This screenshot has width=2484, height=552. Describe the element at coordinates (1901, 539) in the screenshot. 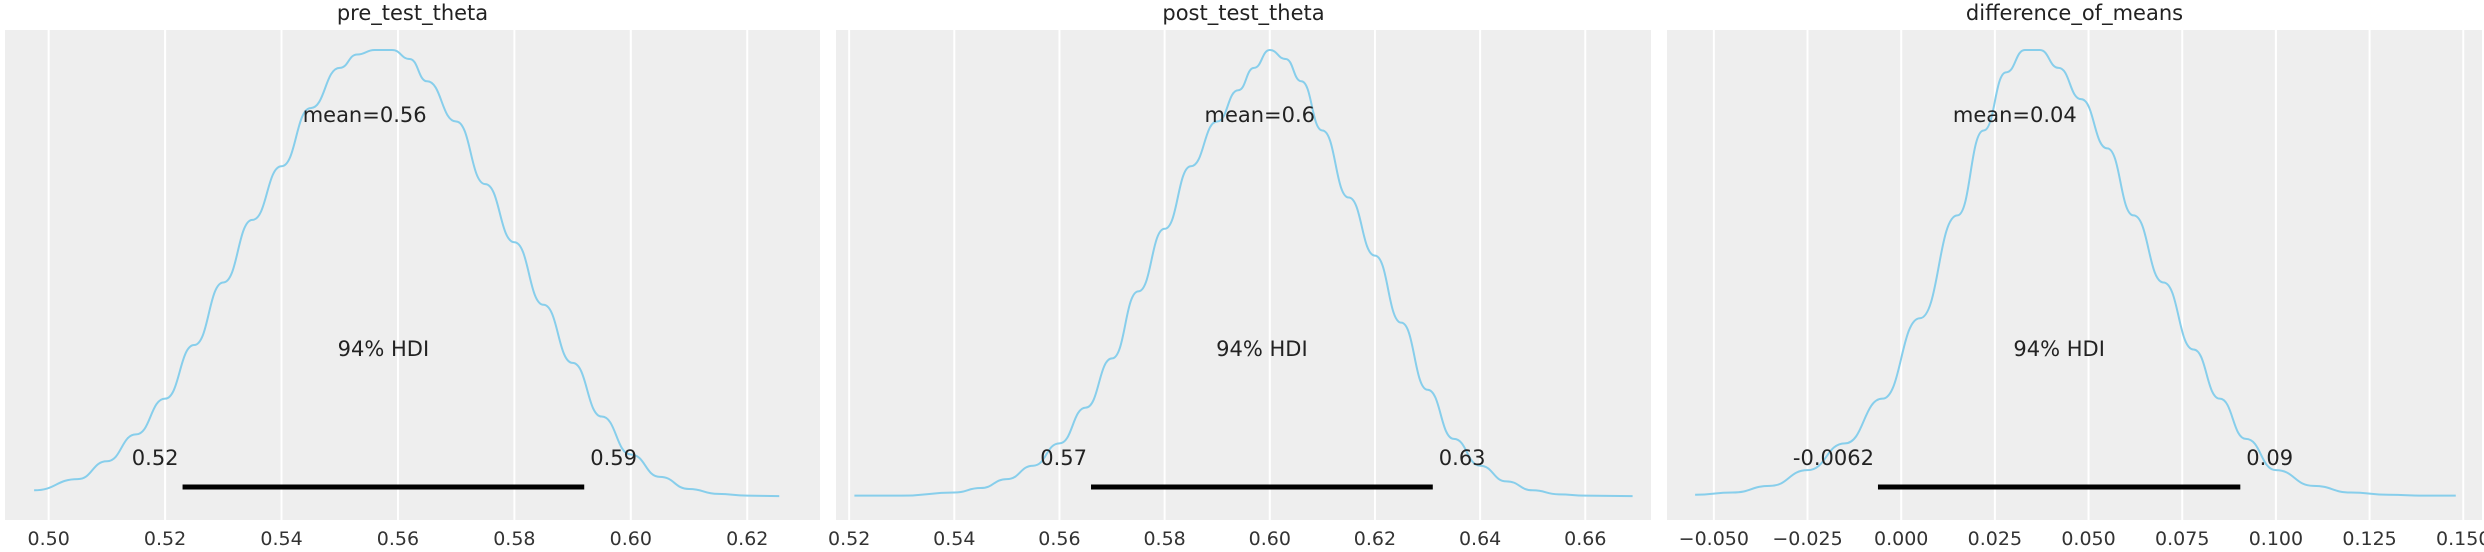

I see `x-tick-label: 0.000` at that location.